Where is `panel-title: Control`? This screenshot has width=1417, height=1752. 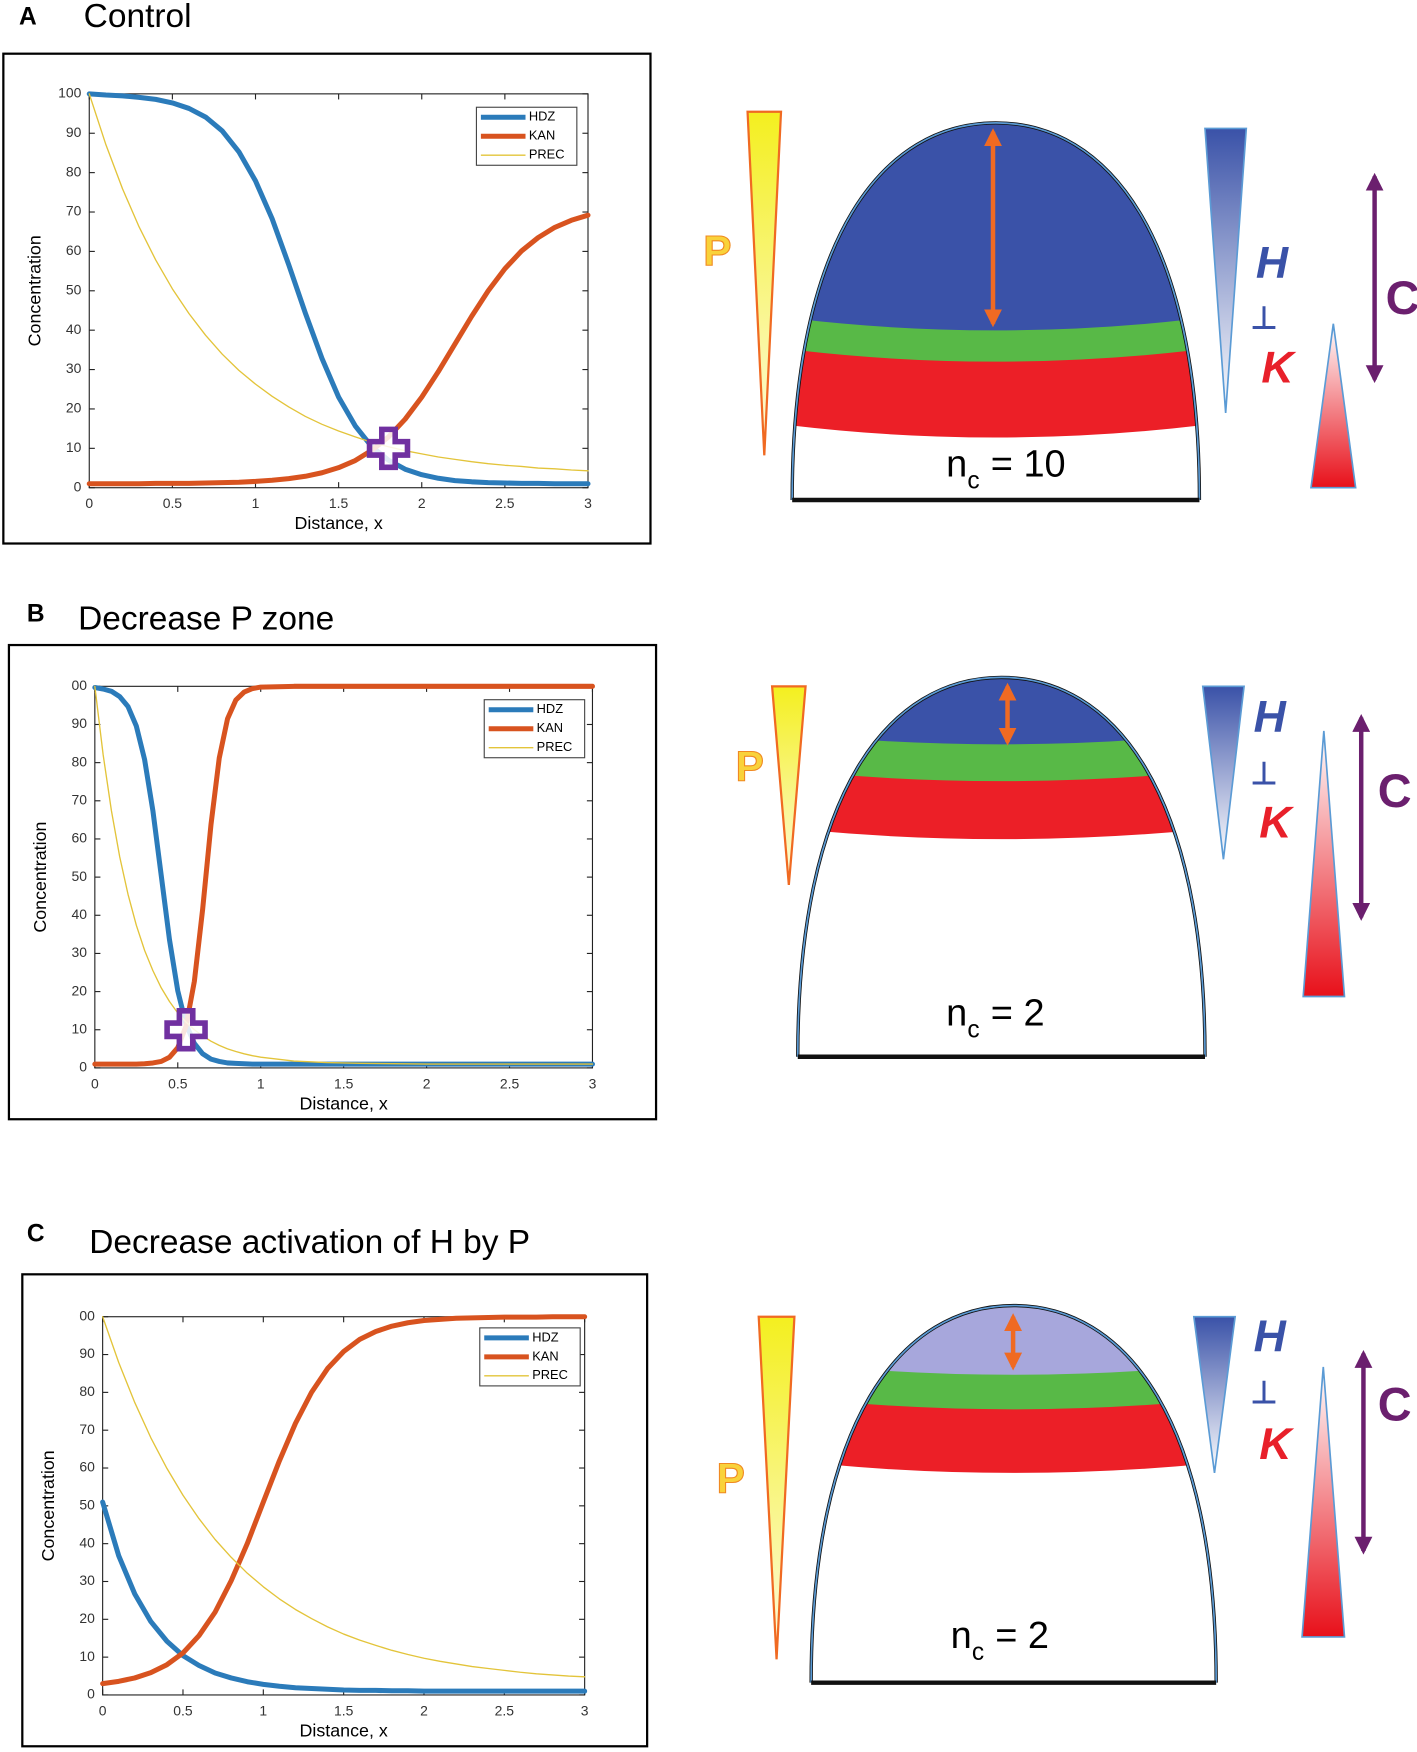 panel-title: Control is located at coordinates (138, 17).